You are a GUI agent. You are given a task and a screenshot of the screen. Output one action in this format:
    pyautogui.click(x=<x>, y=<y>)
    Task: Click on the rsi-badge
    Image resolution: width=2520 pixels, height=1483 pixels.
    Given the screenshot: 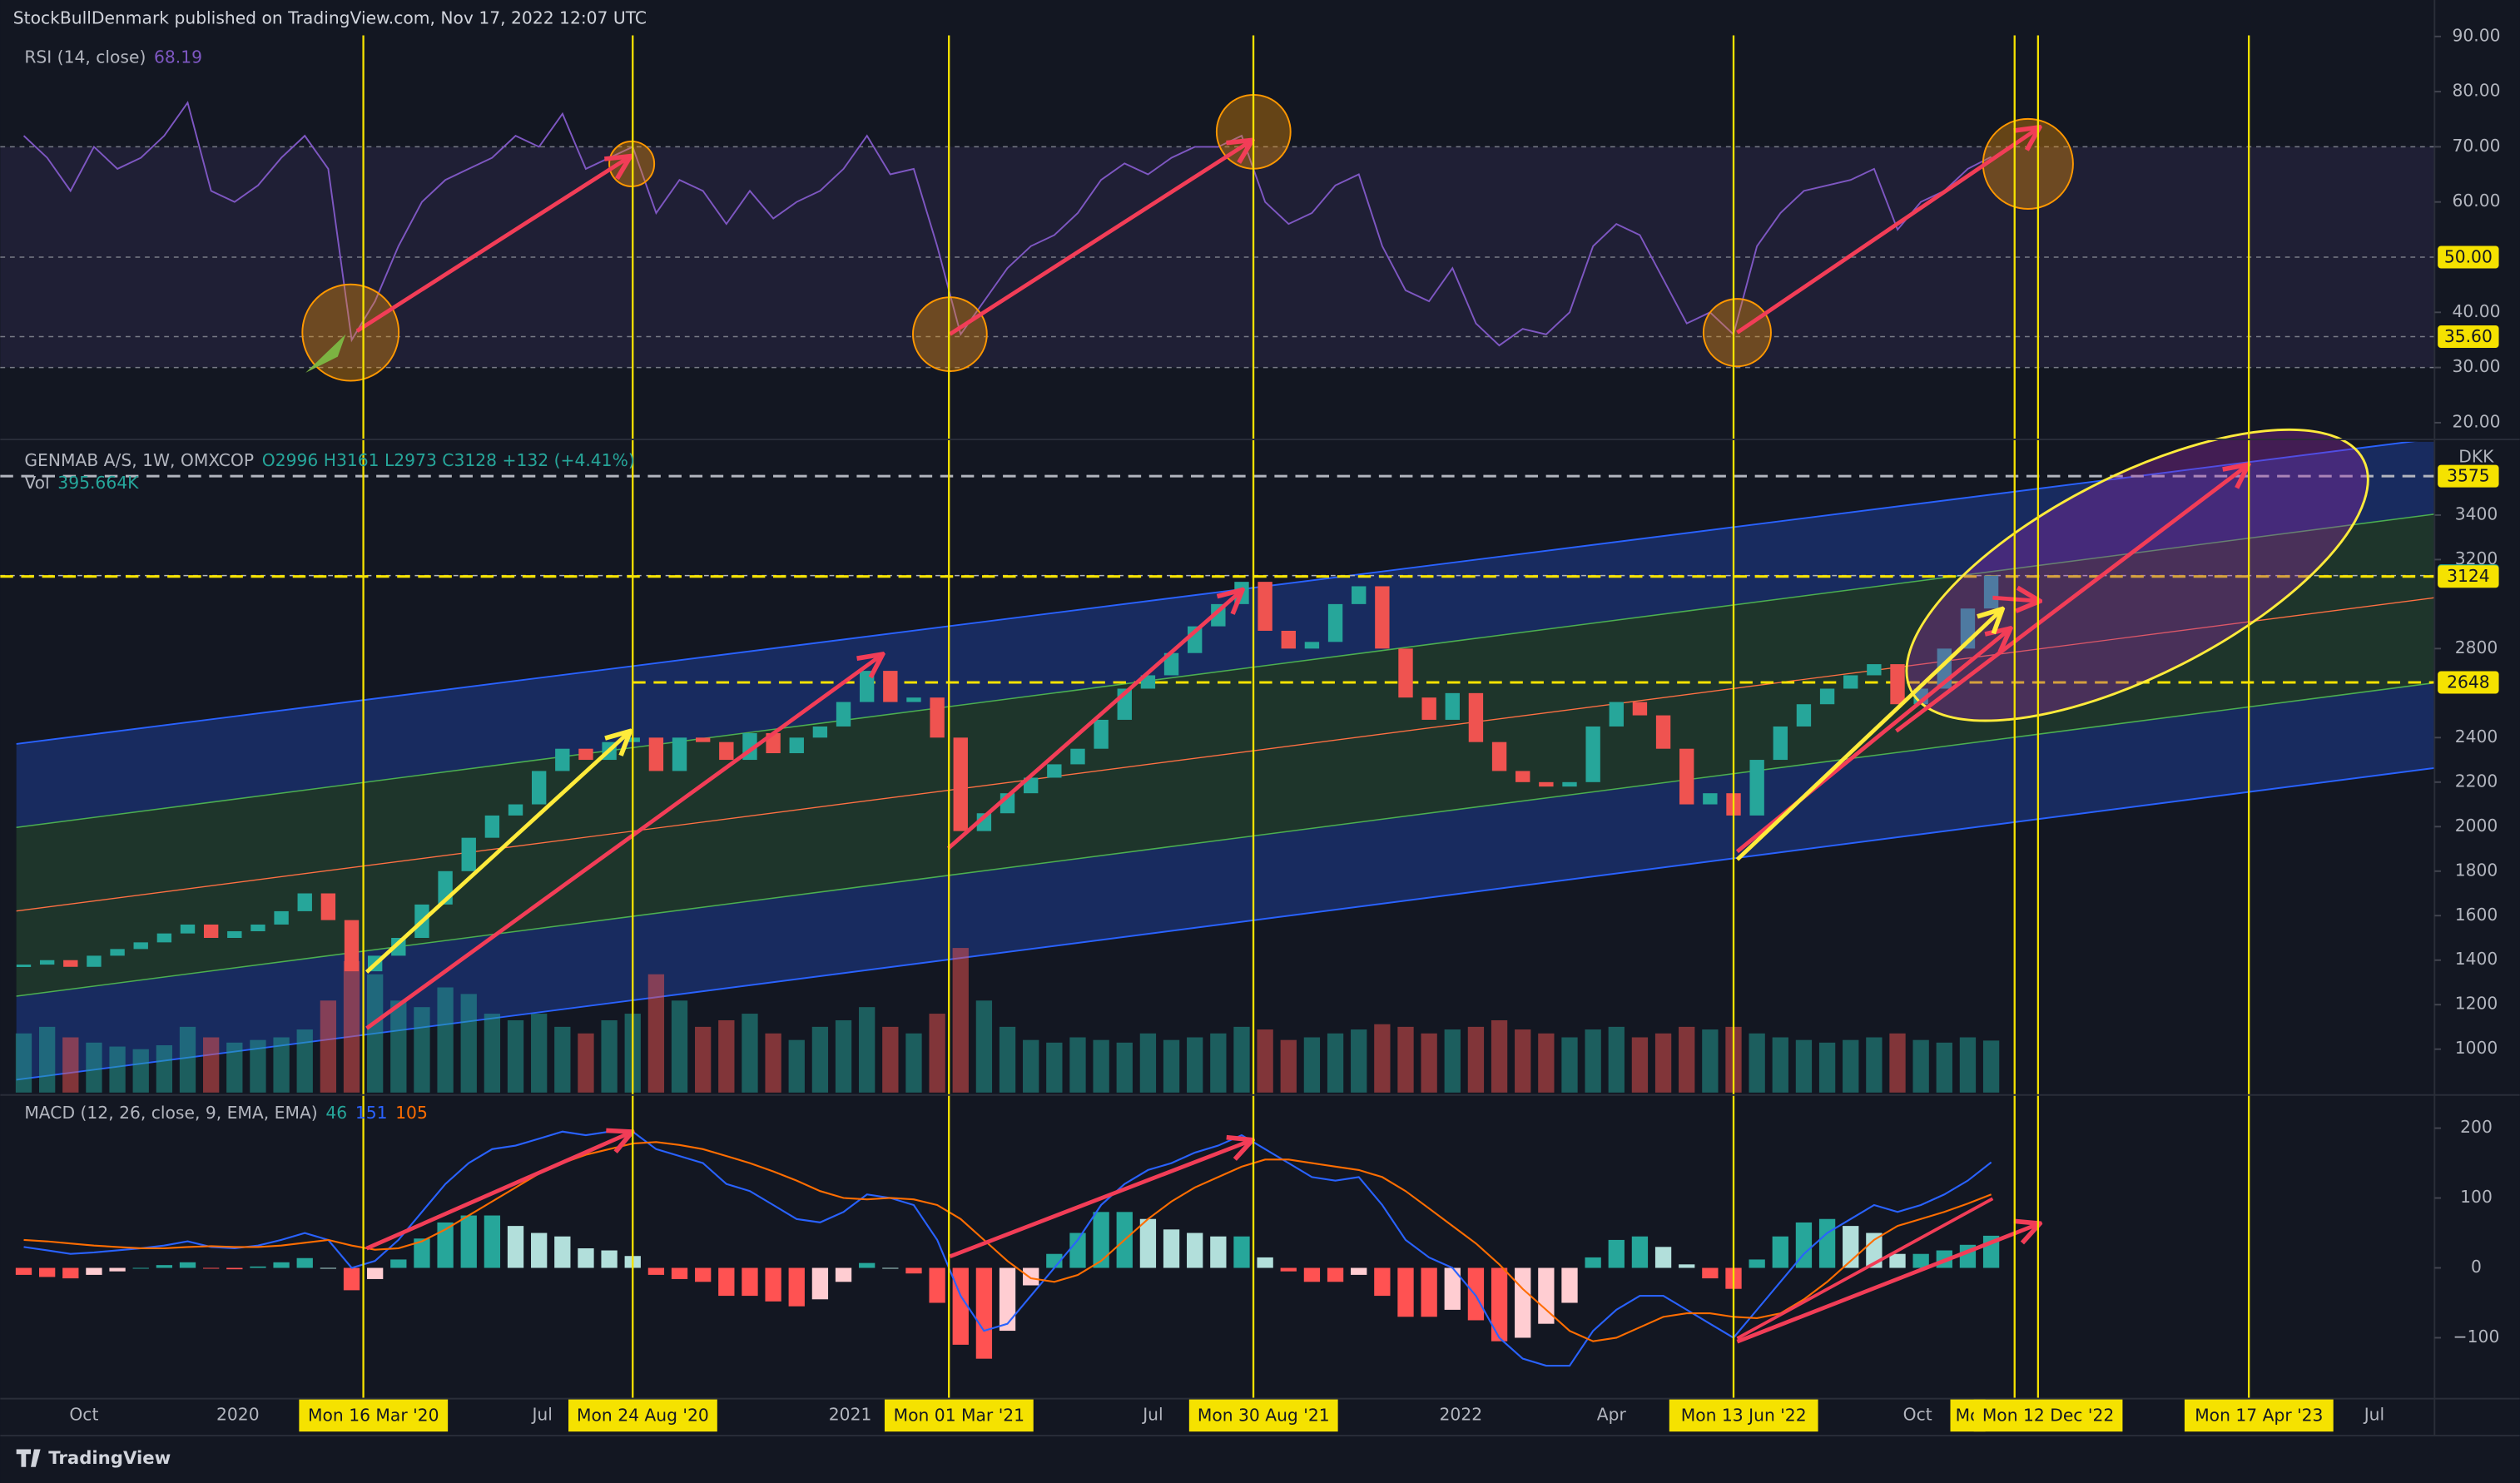 What is the action you would take?
    pyautogui.click(x=2468, y=336)
    